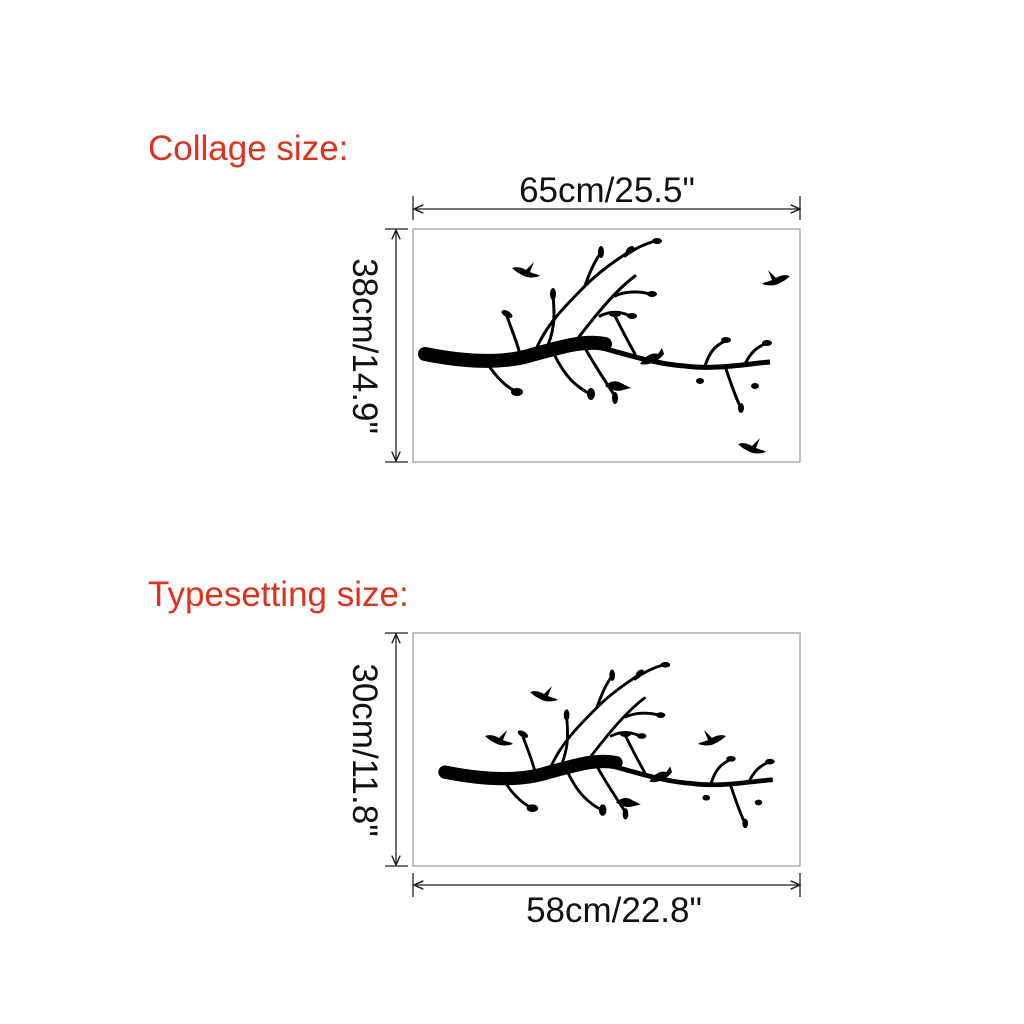 The width and height of the screenshot is (1024, 1024). What do you see at coordinates (364, 749) in the screenshot?
I see `height-label: 30cm/11.8"` at bounding box center [364, 749].